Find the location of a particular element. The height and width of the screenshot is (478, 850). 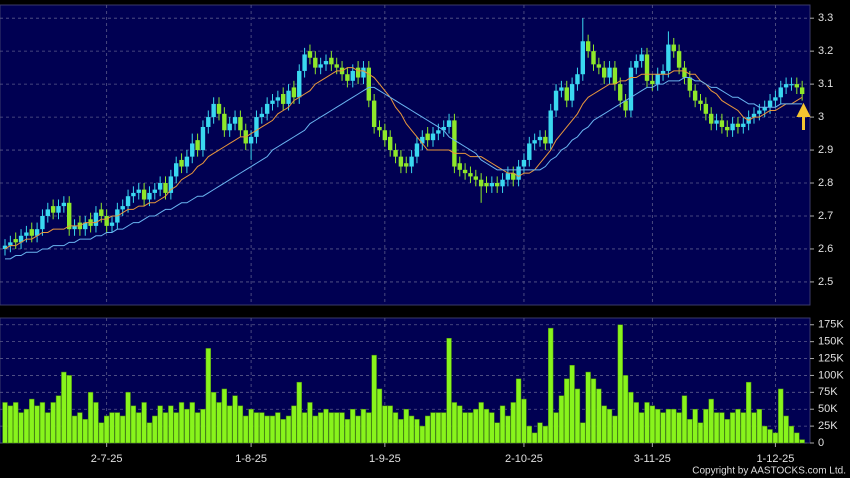

y-tick-label: 125K is located at coordinates (831, 358).